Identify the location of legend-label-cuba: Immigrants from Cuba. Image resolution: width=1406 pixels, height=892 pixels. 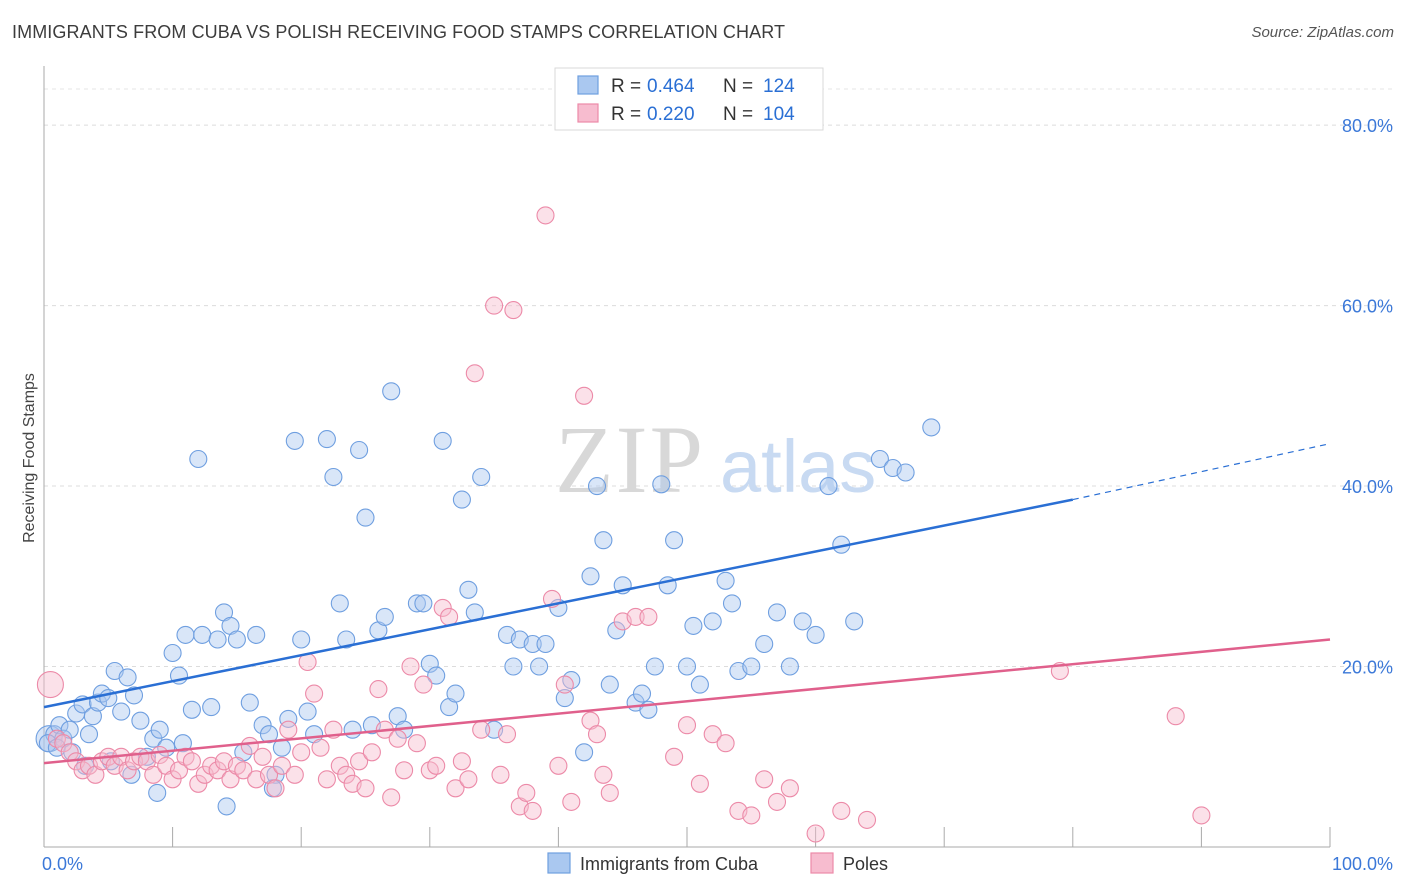
(669, 864).